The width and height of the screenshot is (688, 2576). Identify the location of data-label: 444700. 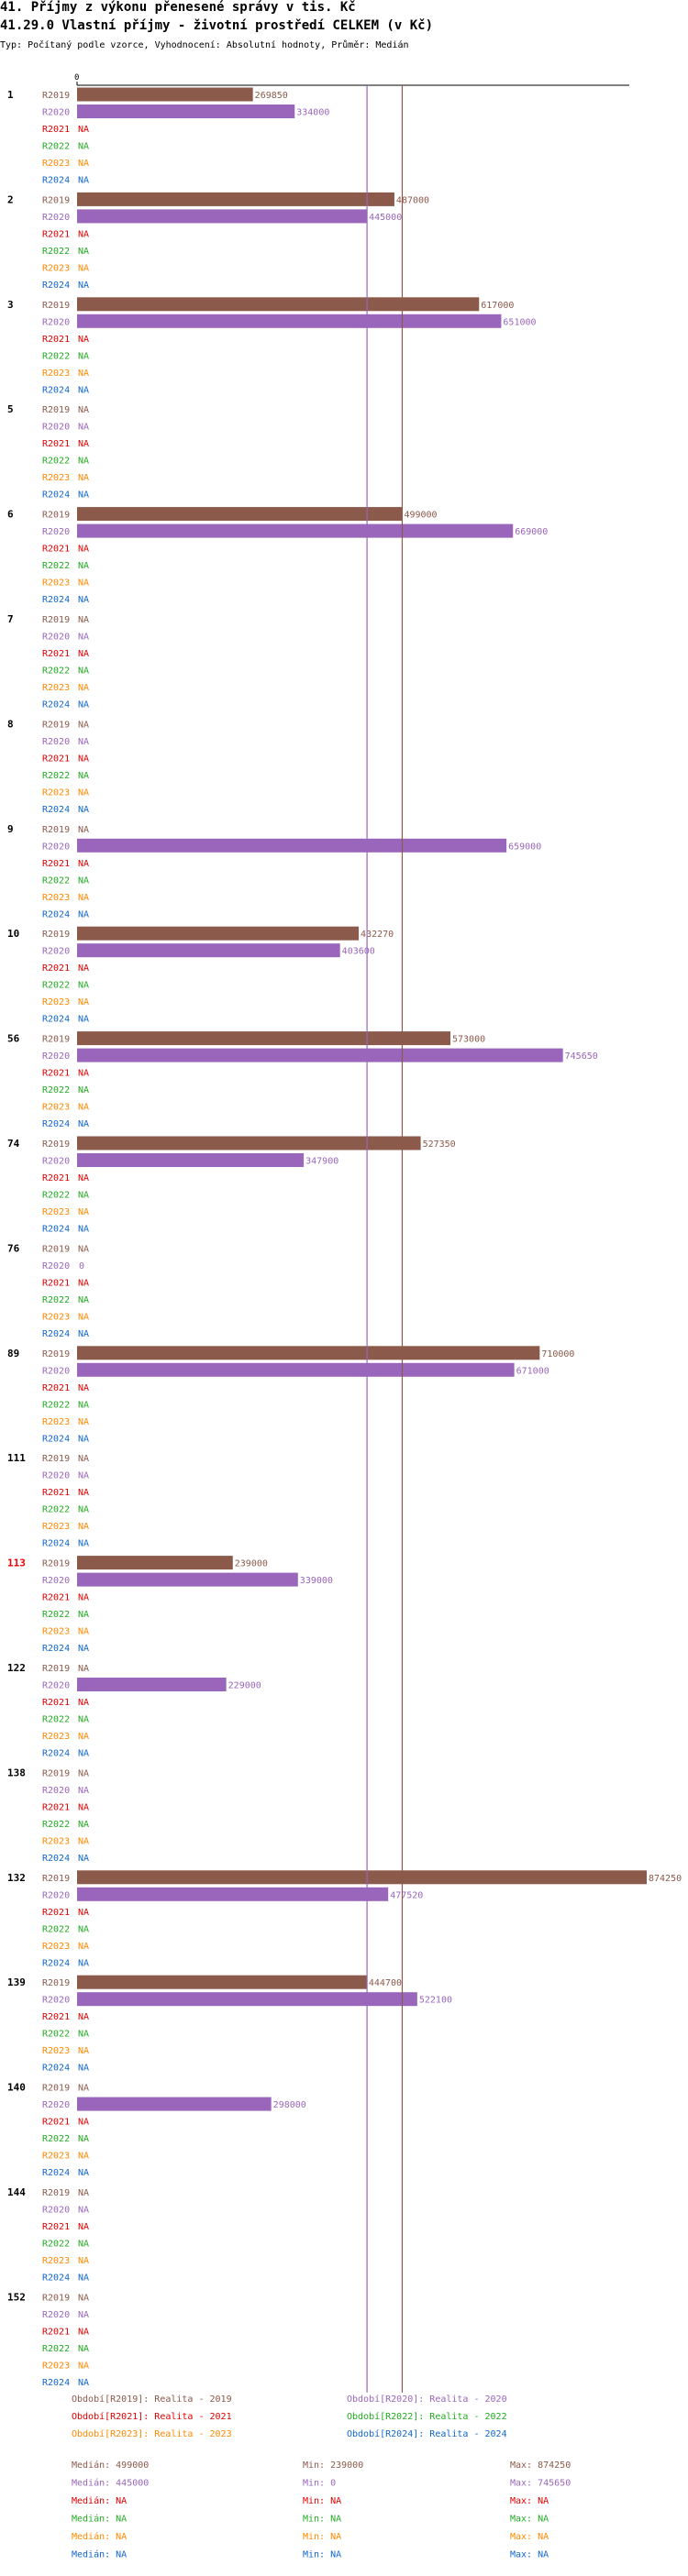
(385, 1983).